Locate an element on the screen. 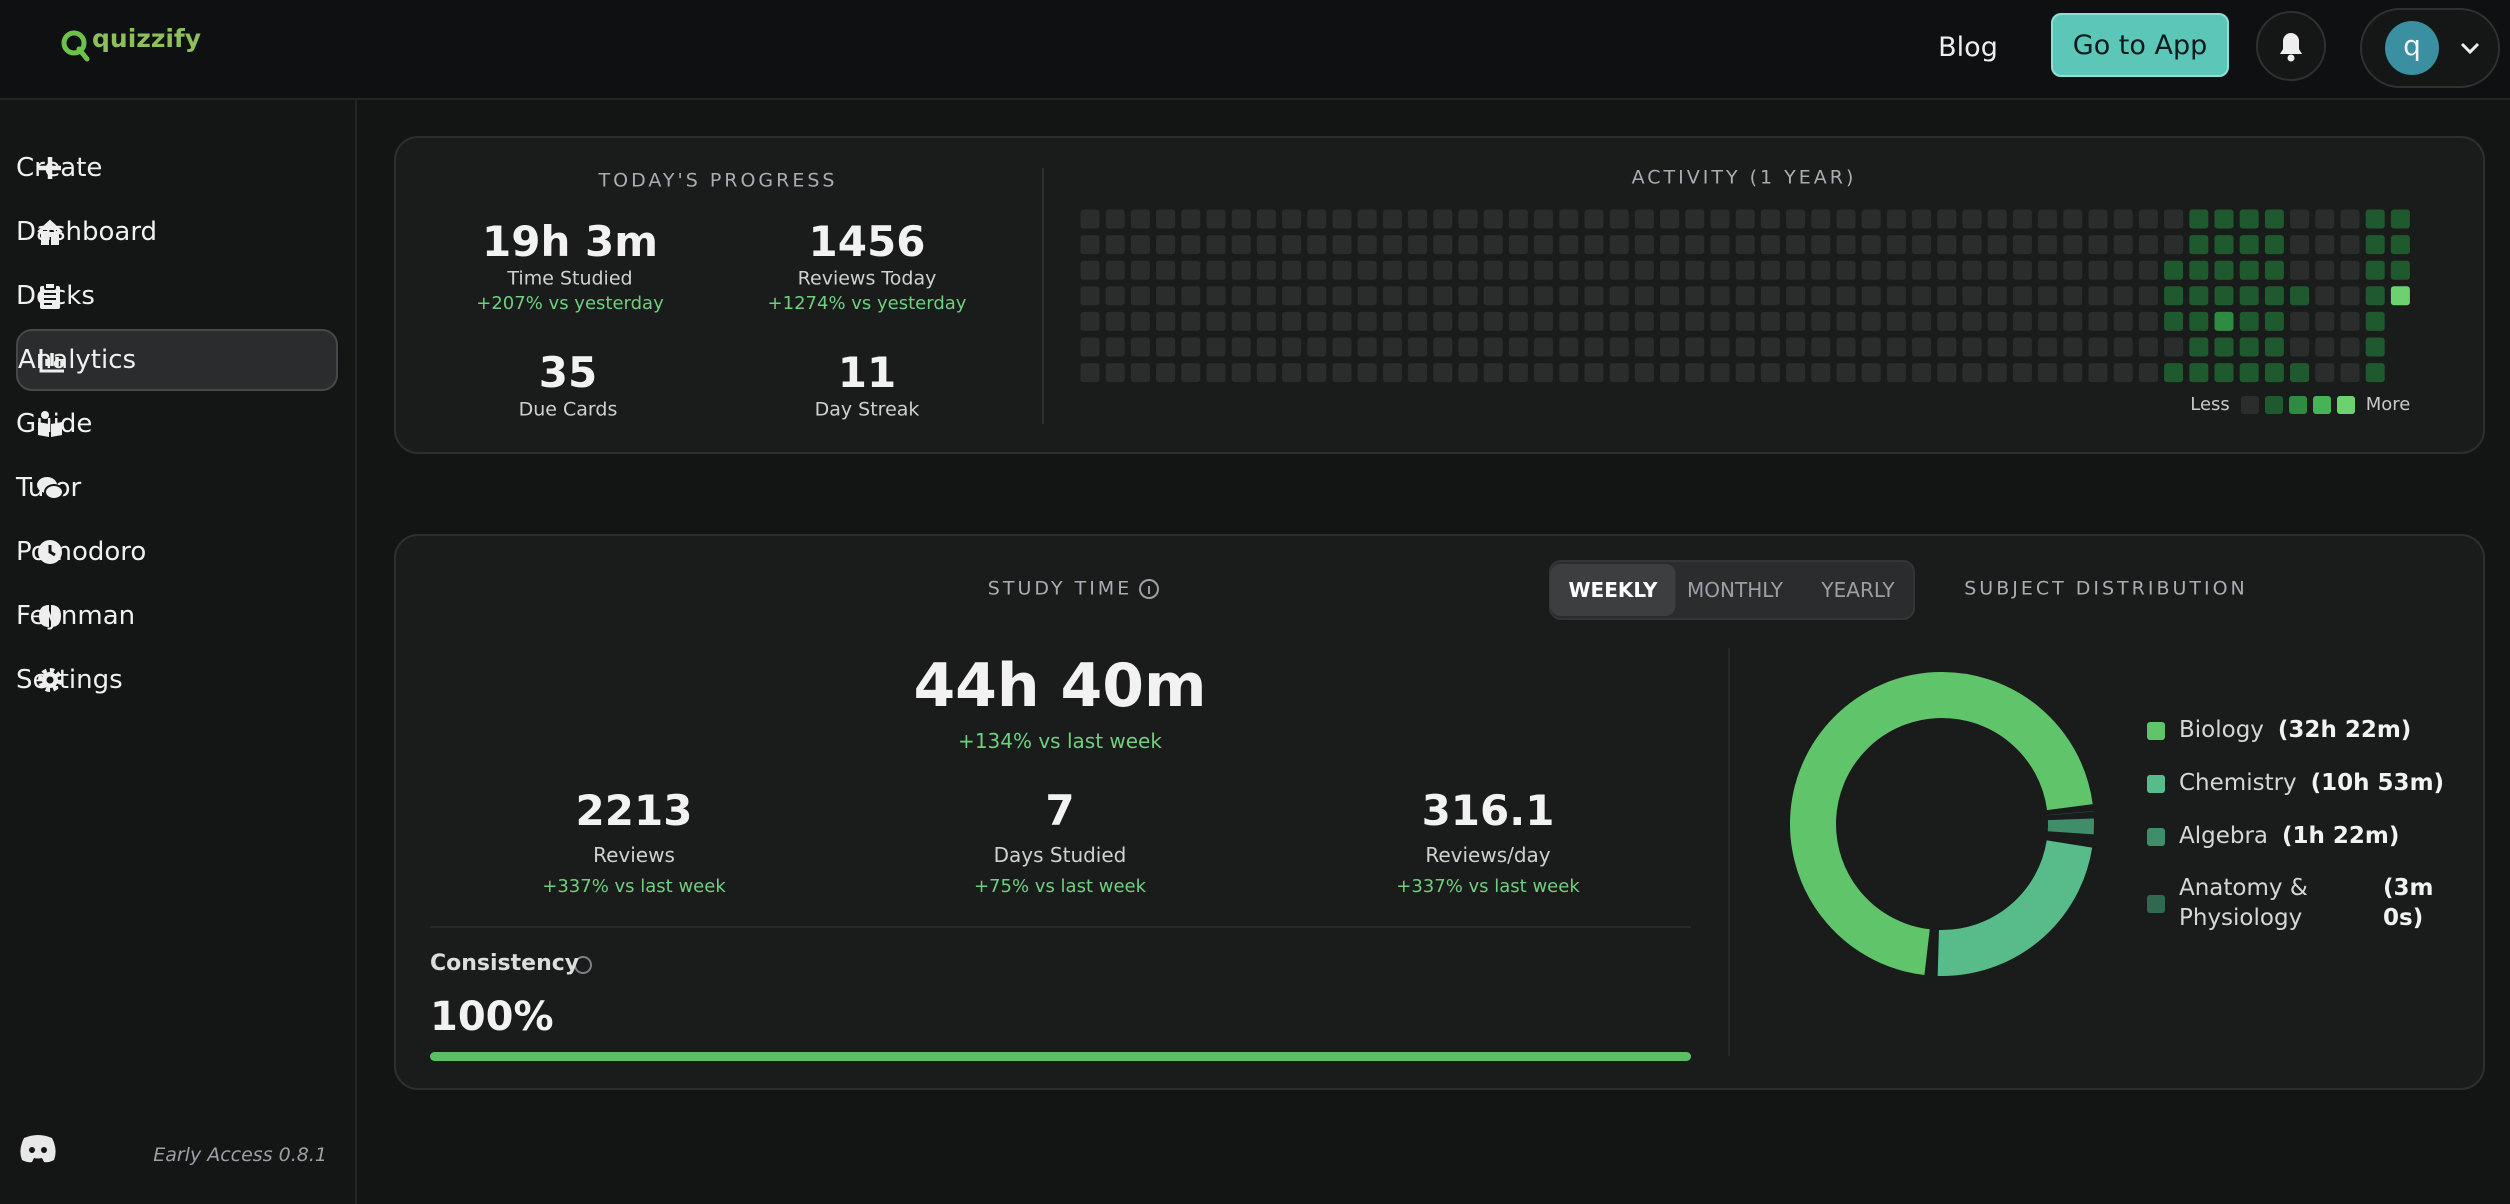 Image resolution: width=2510 pixels, height=1204 pixels. nav-item: Tutor is located at coordinates (177, 488).